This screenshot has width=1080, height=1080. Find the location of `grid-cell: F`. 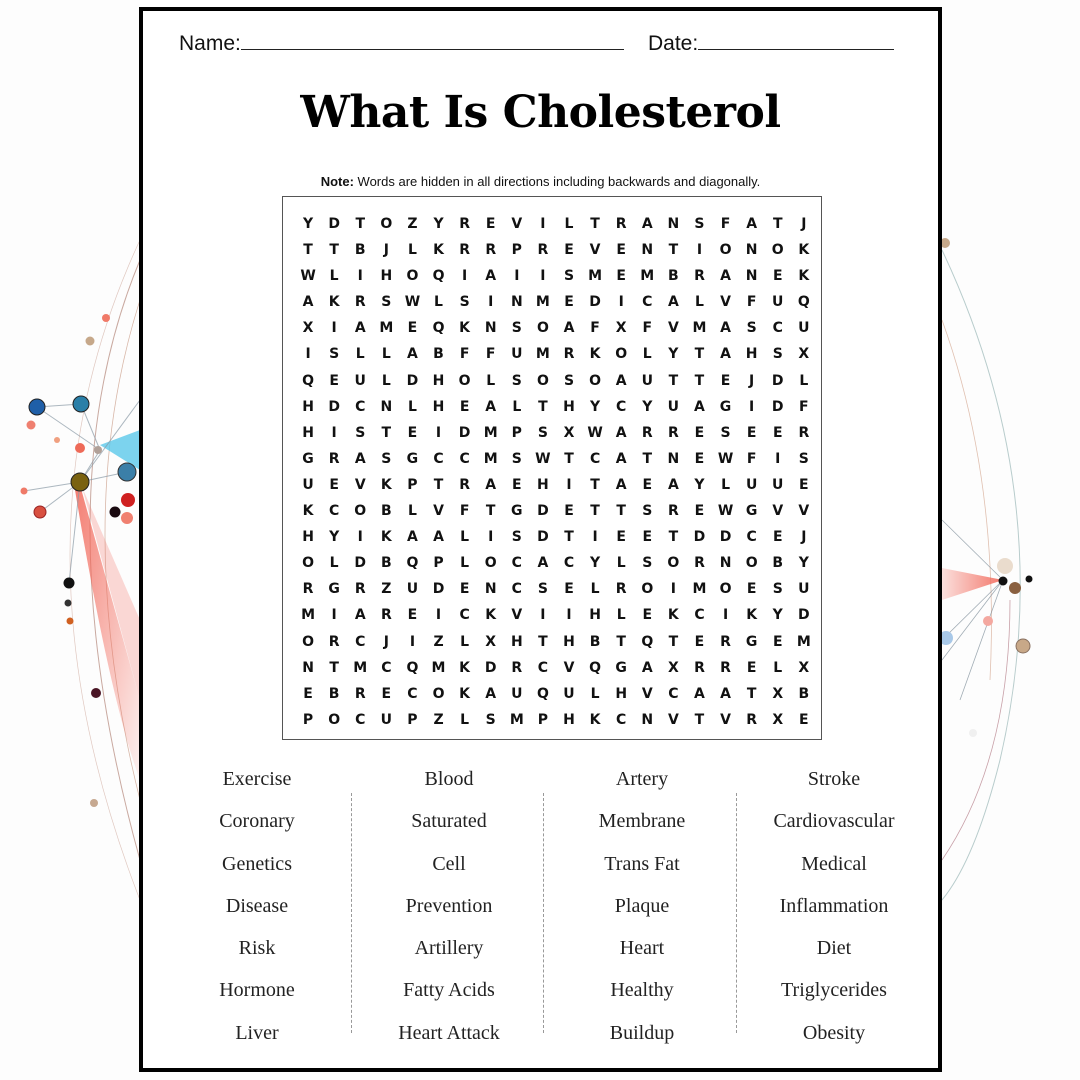

grid-cell: F is located at coordinates (725, 224).